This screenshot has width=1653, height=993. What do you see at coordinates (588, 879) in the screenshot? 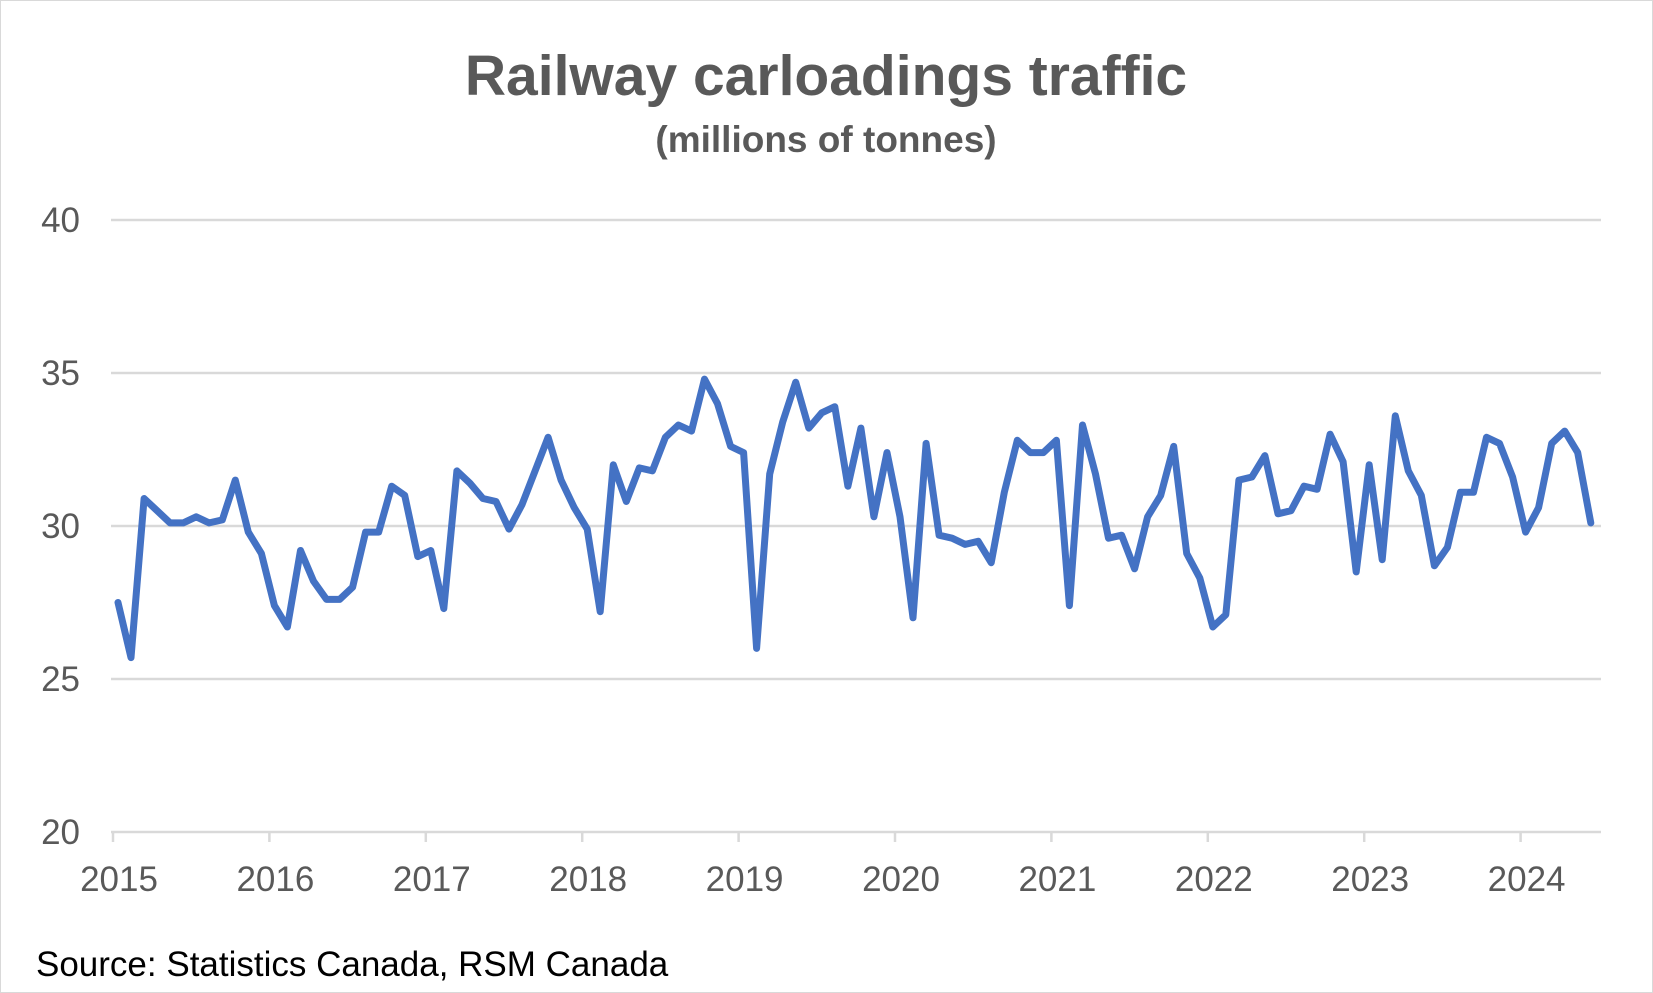
I see `x-tick-label: 2018` at bounding box center [588, 879].